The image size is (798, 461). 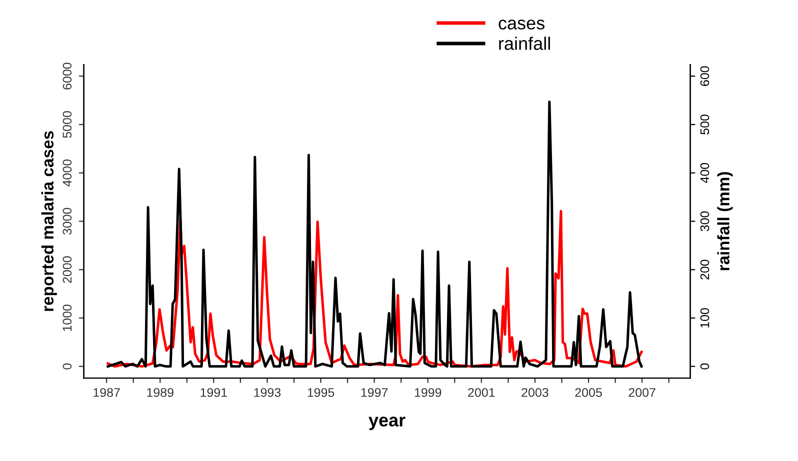 What do you see at coordinates (705, 221) in the screenshot?
I see `y2-tick-label: 300` at bounding box center [705, 221].